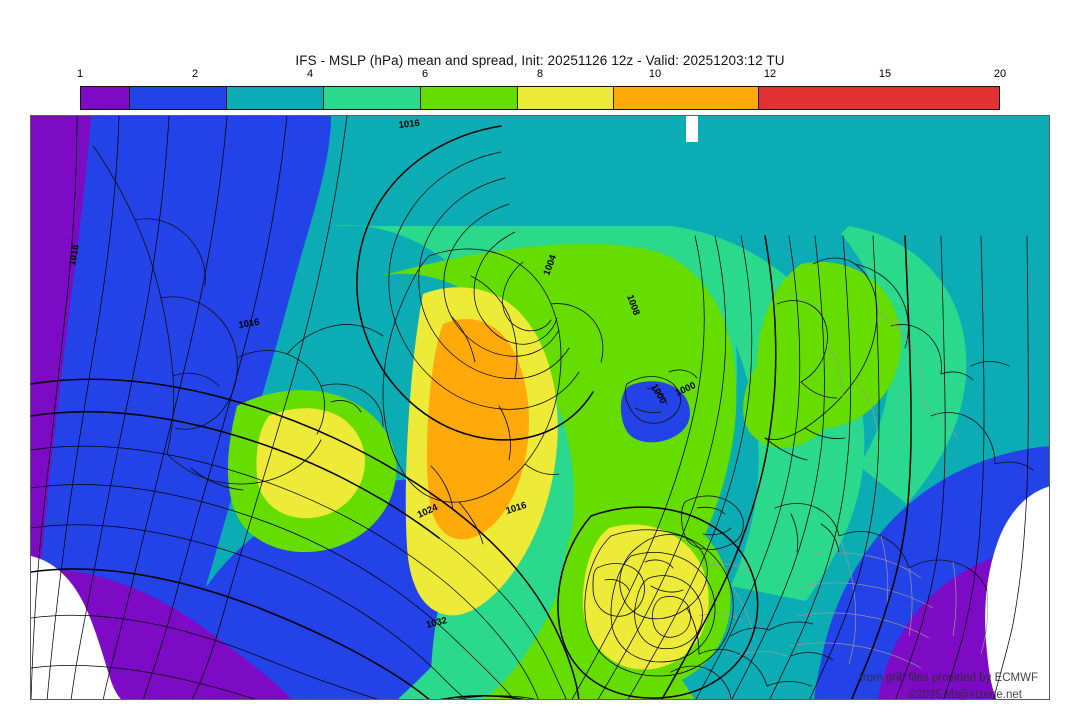  I want to click on colorbar-tick-2: 2, so click(195, 74).